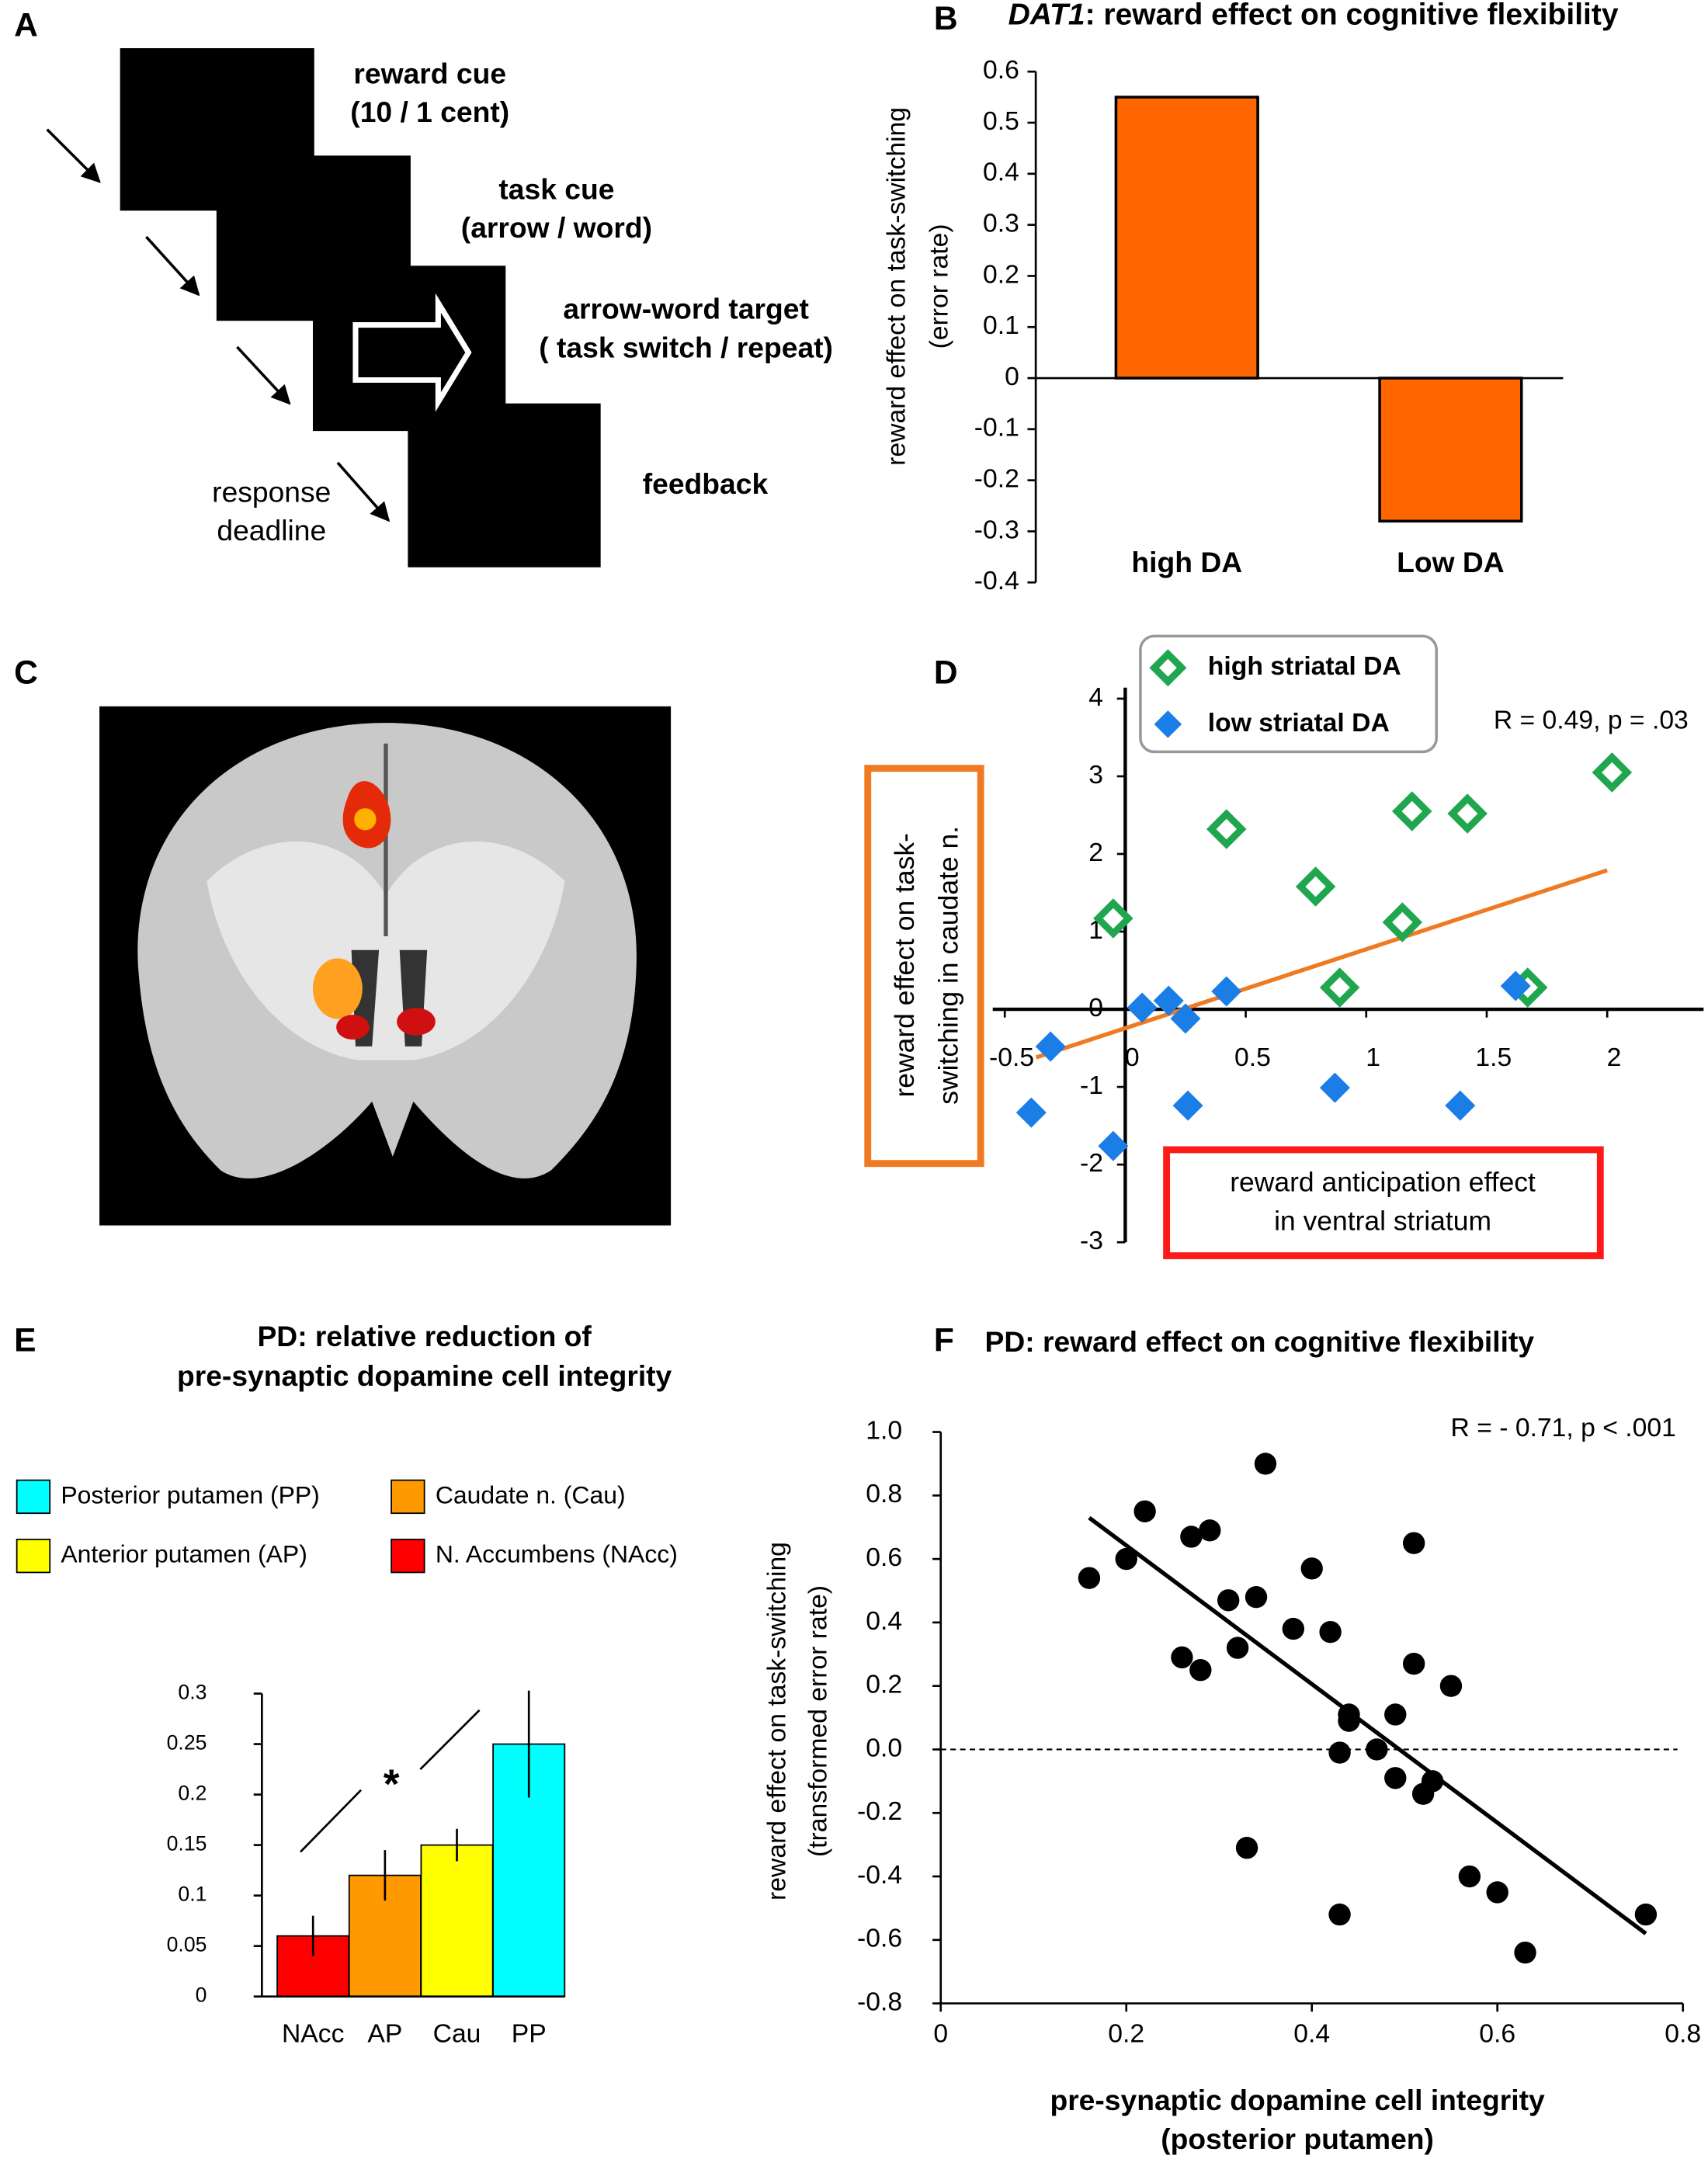 The height and width of the screenshot is (2159, 1708). I want to click on y-tick-label: -0.8, so click(880, 2001).